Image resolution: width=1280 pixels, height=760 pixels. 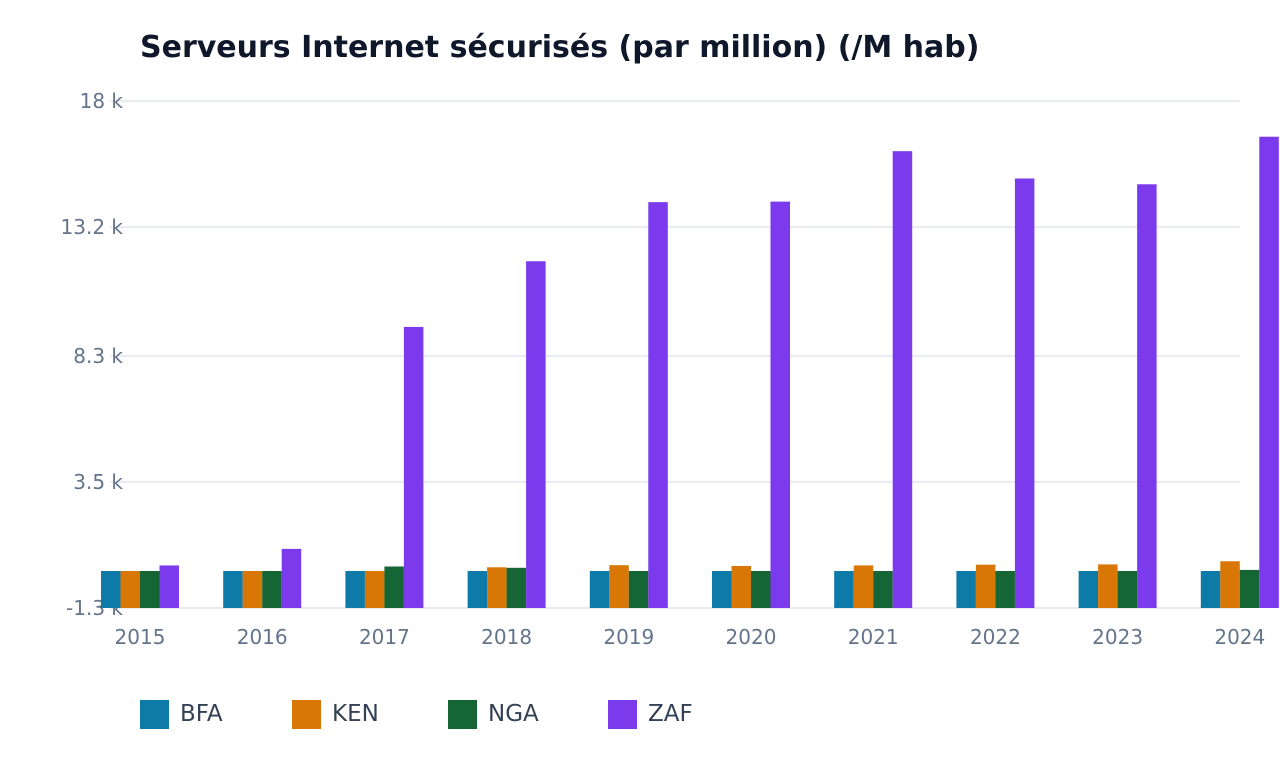 I want to click on bar-bfa-2016, so click(x=233, y=589).